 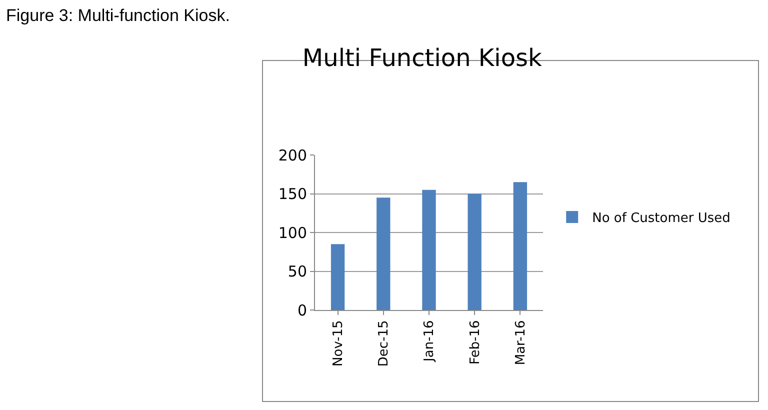 I want to click on y-tick-label: 200, so click(x=292, y=155).